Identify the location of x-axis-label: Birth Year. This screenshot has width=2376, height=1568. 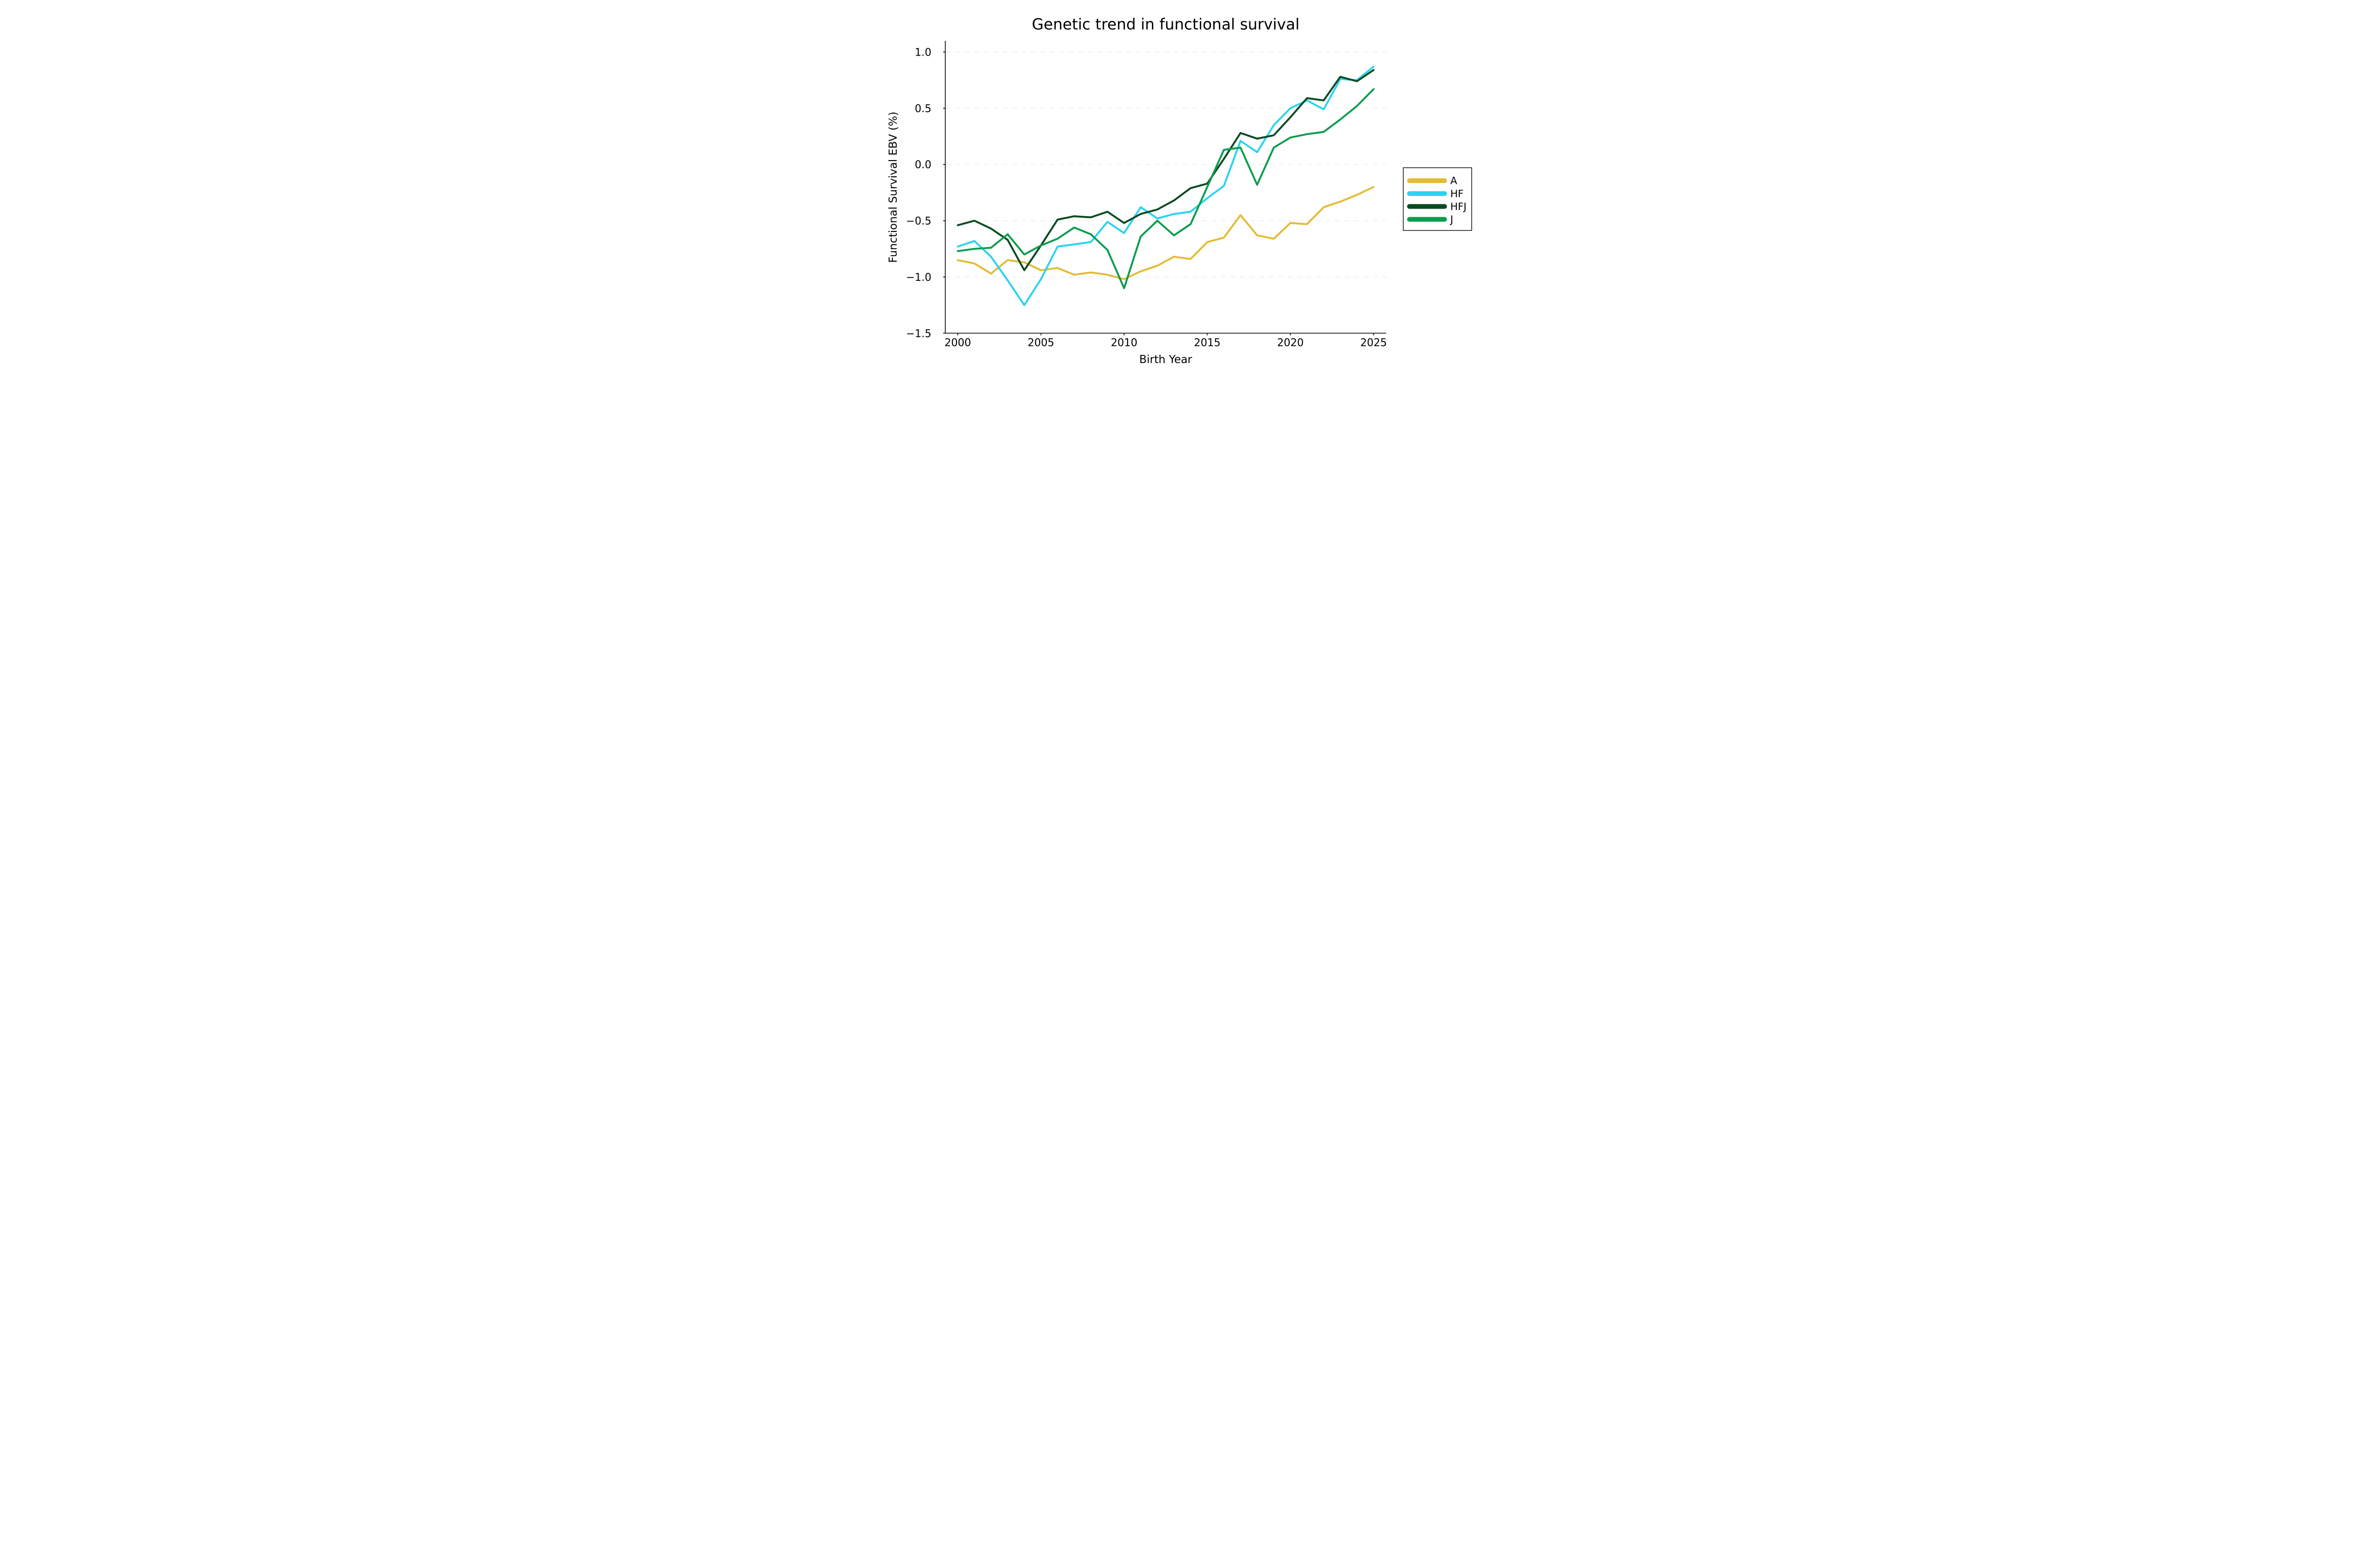
(1165, 360).